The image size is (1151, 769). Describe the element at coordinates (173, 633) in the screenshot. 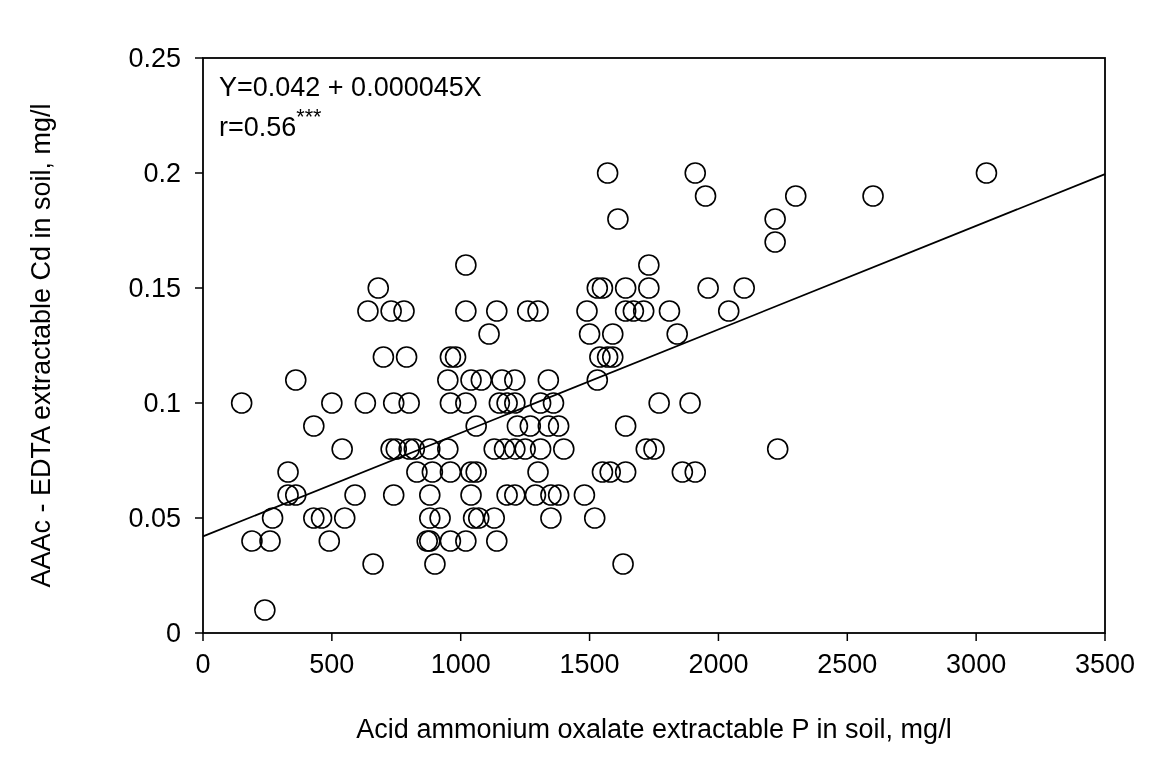

I see `y-tick-label: 0` at that location.